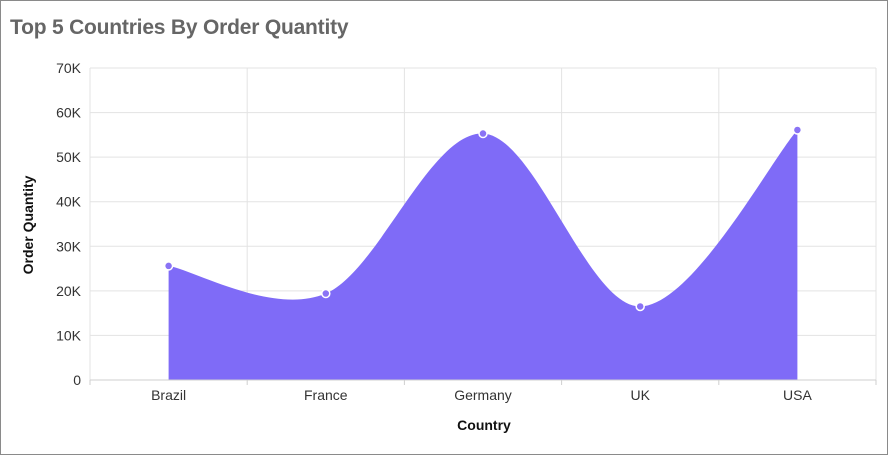  Describe the element at coordinates (484, 425) in the screenshot. I see `x-axis-title: Country` at that location.